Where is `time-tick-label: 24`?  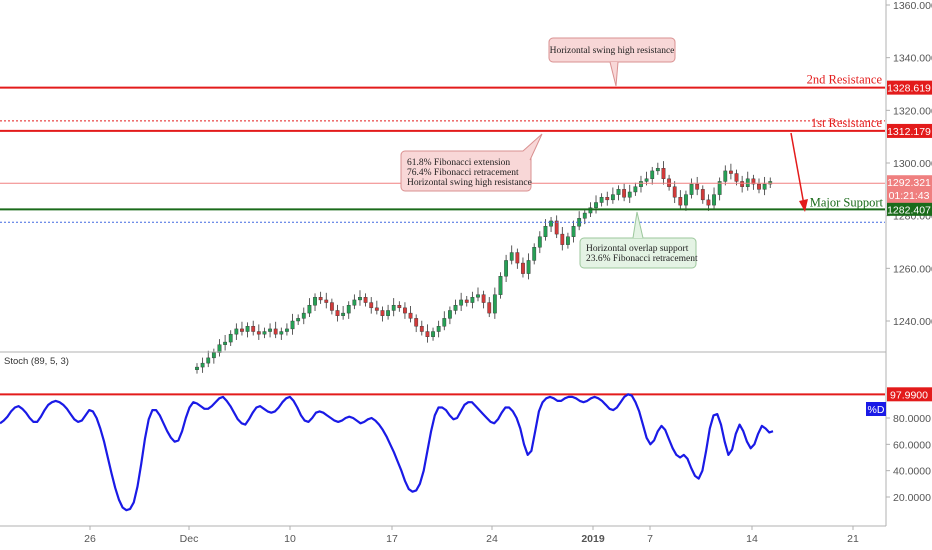
time-tick-label: 24 is located at coordinates (492, 539).